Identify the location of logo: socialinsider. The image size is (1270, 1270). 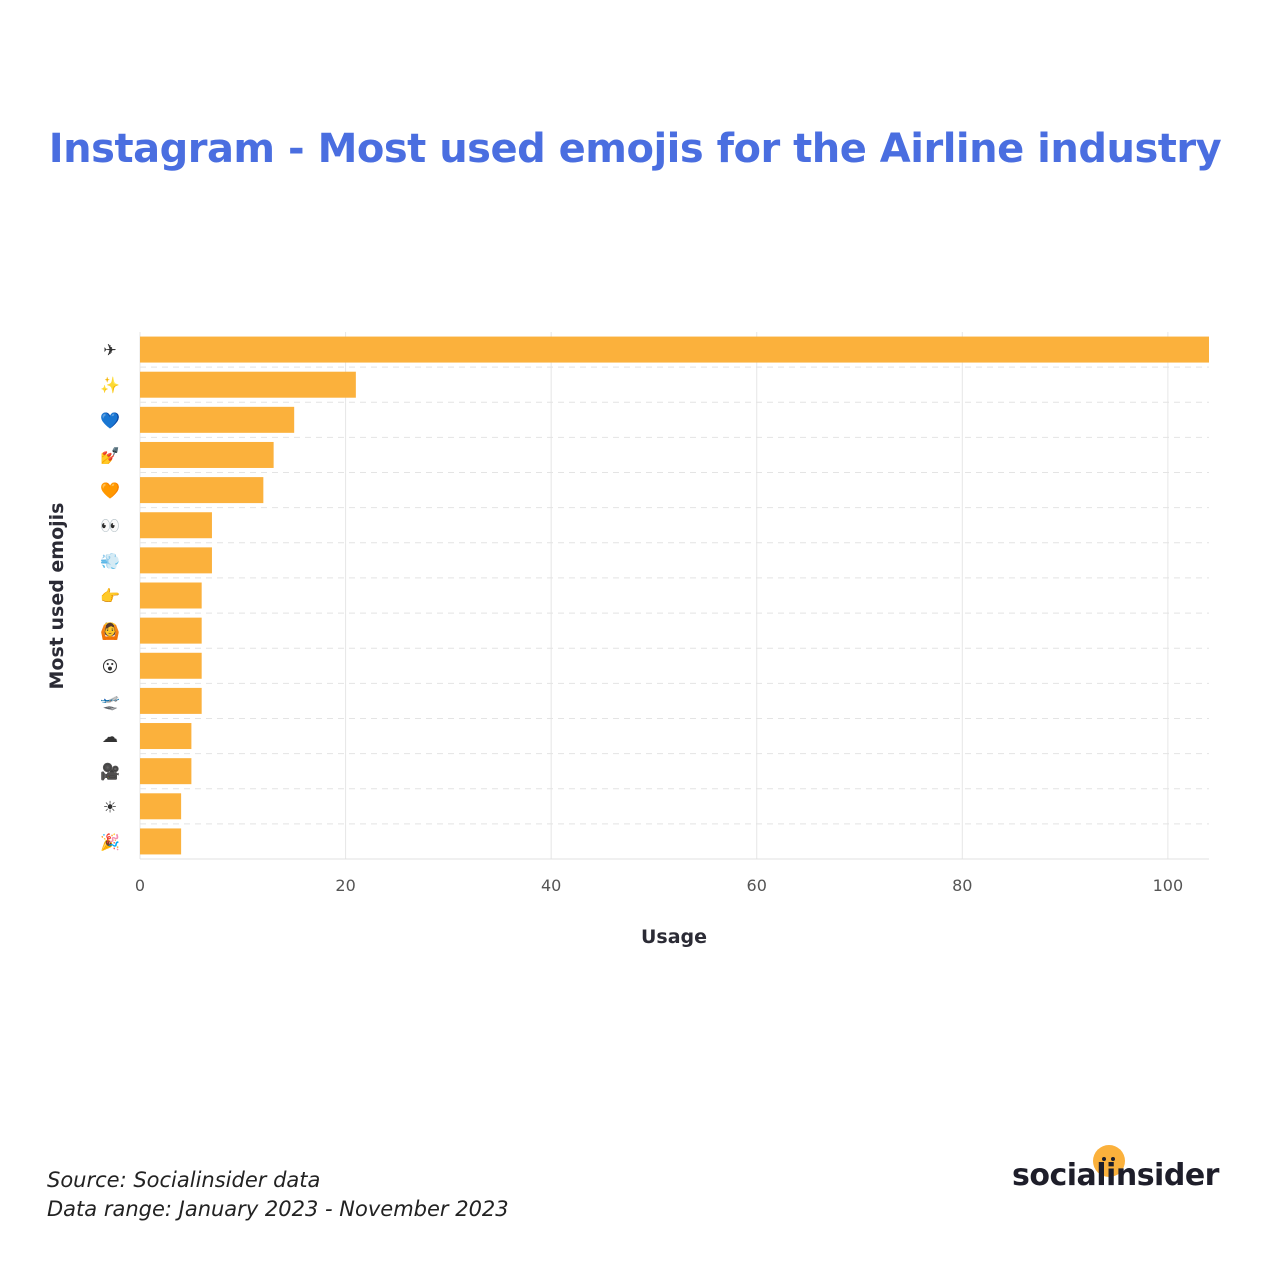
(1115, 1175).